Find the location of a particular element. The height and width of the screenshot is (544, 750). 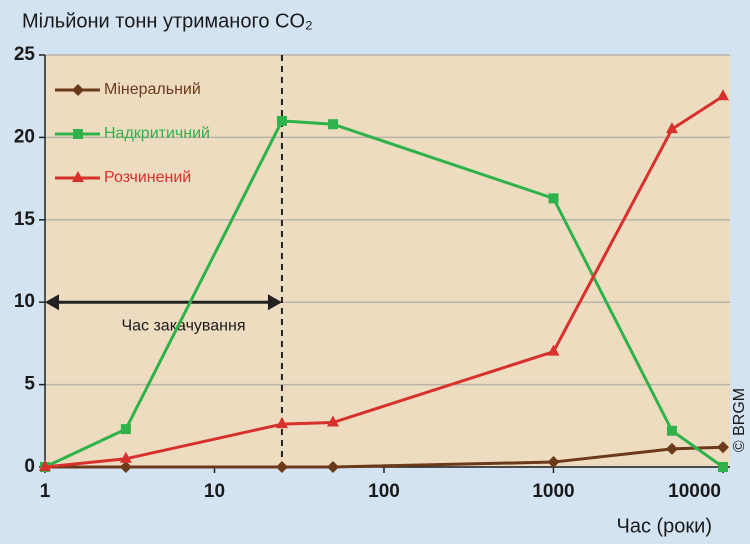

x-tick-label: 100 is located at coordinates (384, 491).